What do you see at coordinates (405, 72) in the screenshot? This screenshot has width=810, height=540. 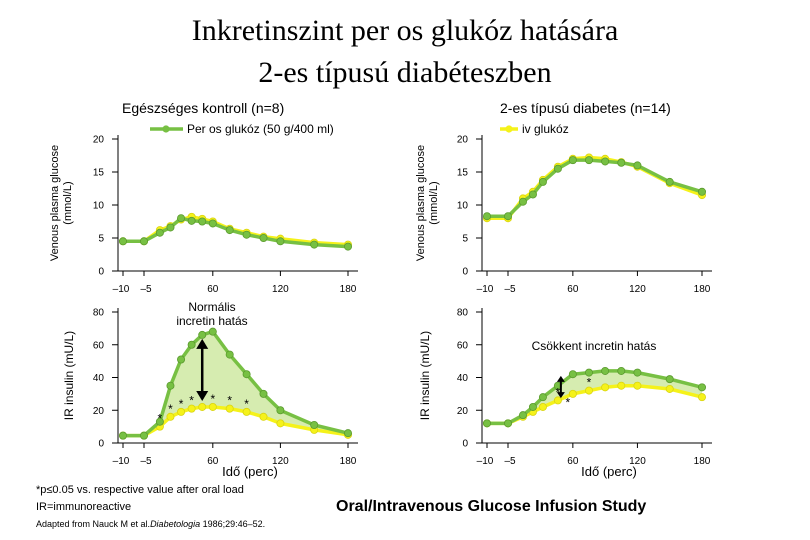 I see `slide-title-line-2: 2-es típusú diabéteszben` at bounding box center [405, 72].